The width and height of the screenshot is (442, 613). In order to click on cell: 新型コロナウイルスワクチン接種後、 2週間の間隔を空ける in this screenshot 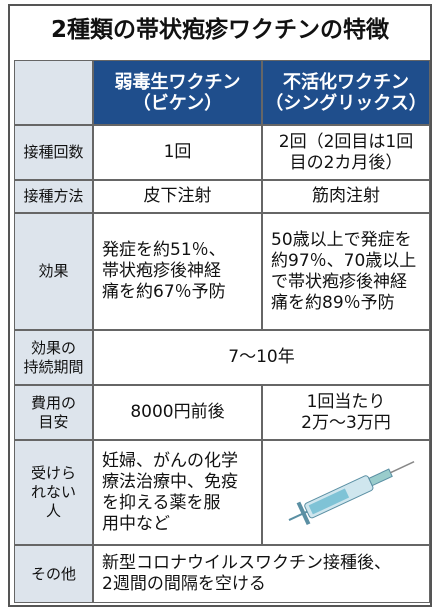, I will do `click(261, 574)`.